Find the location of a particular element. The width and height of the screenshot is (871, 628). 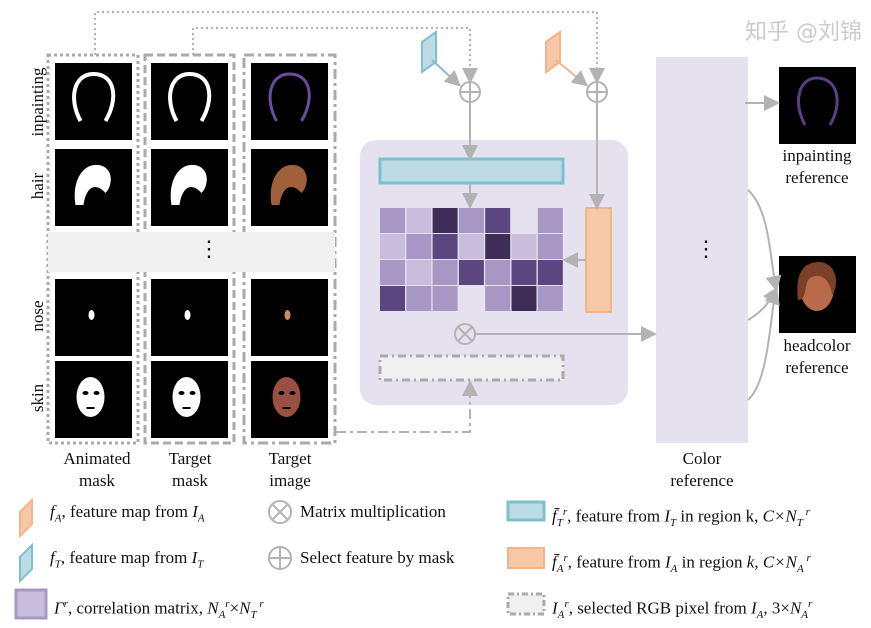

target-mask-hair-image is located at coordinates (189, 187).